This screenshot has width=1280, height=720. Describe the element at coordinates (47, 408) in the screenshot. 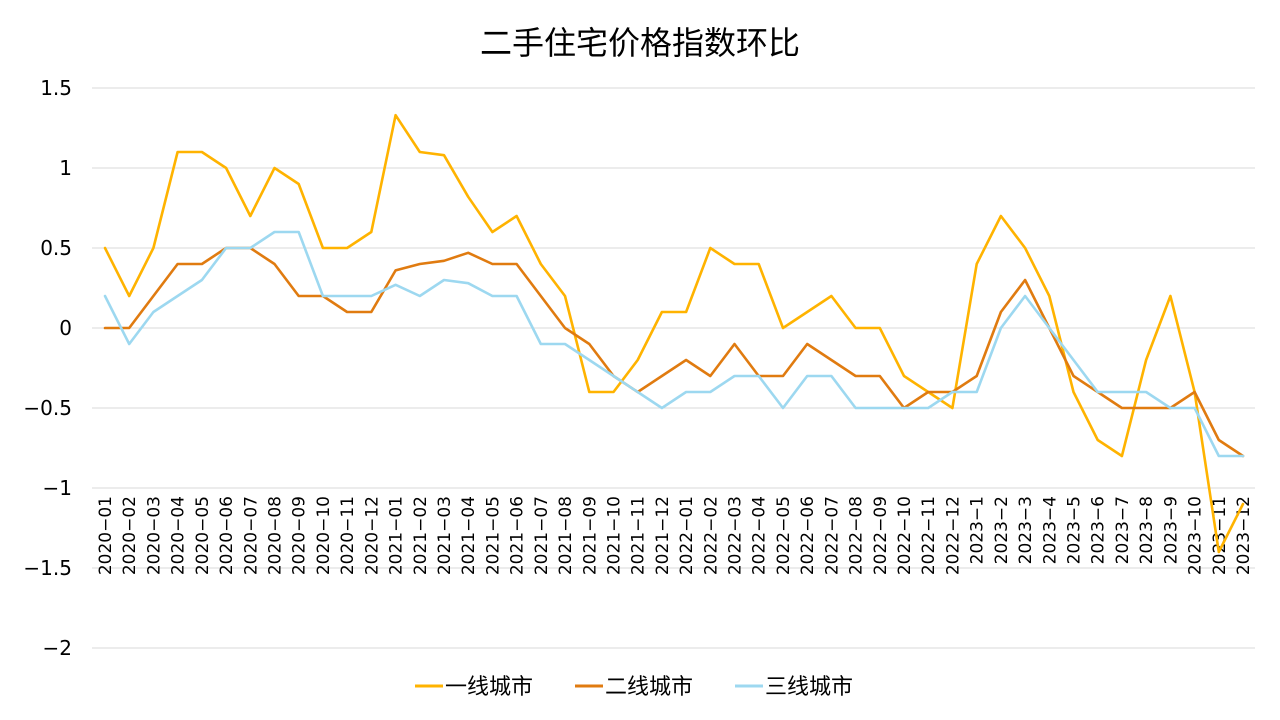

I see `y-tick-label: −0.5` at that location.